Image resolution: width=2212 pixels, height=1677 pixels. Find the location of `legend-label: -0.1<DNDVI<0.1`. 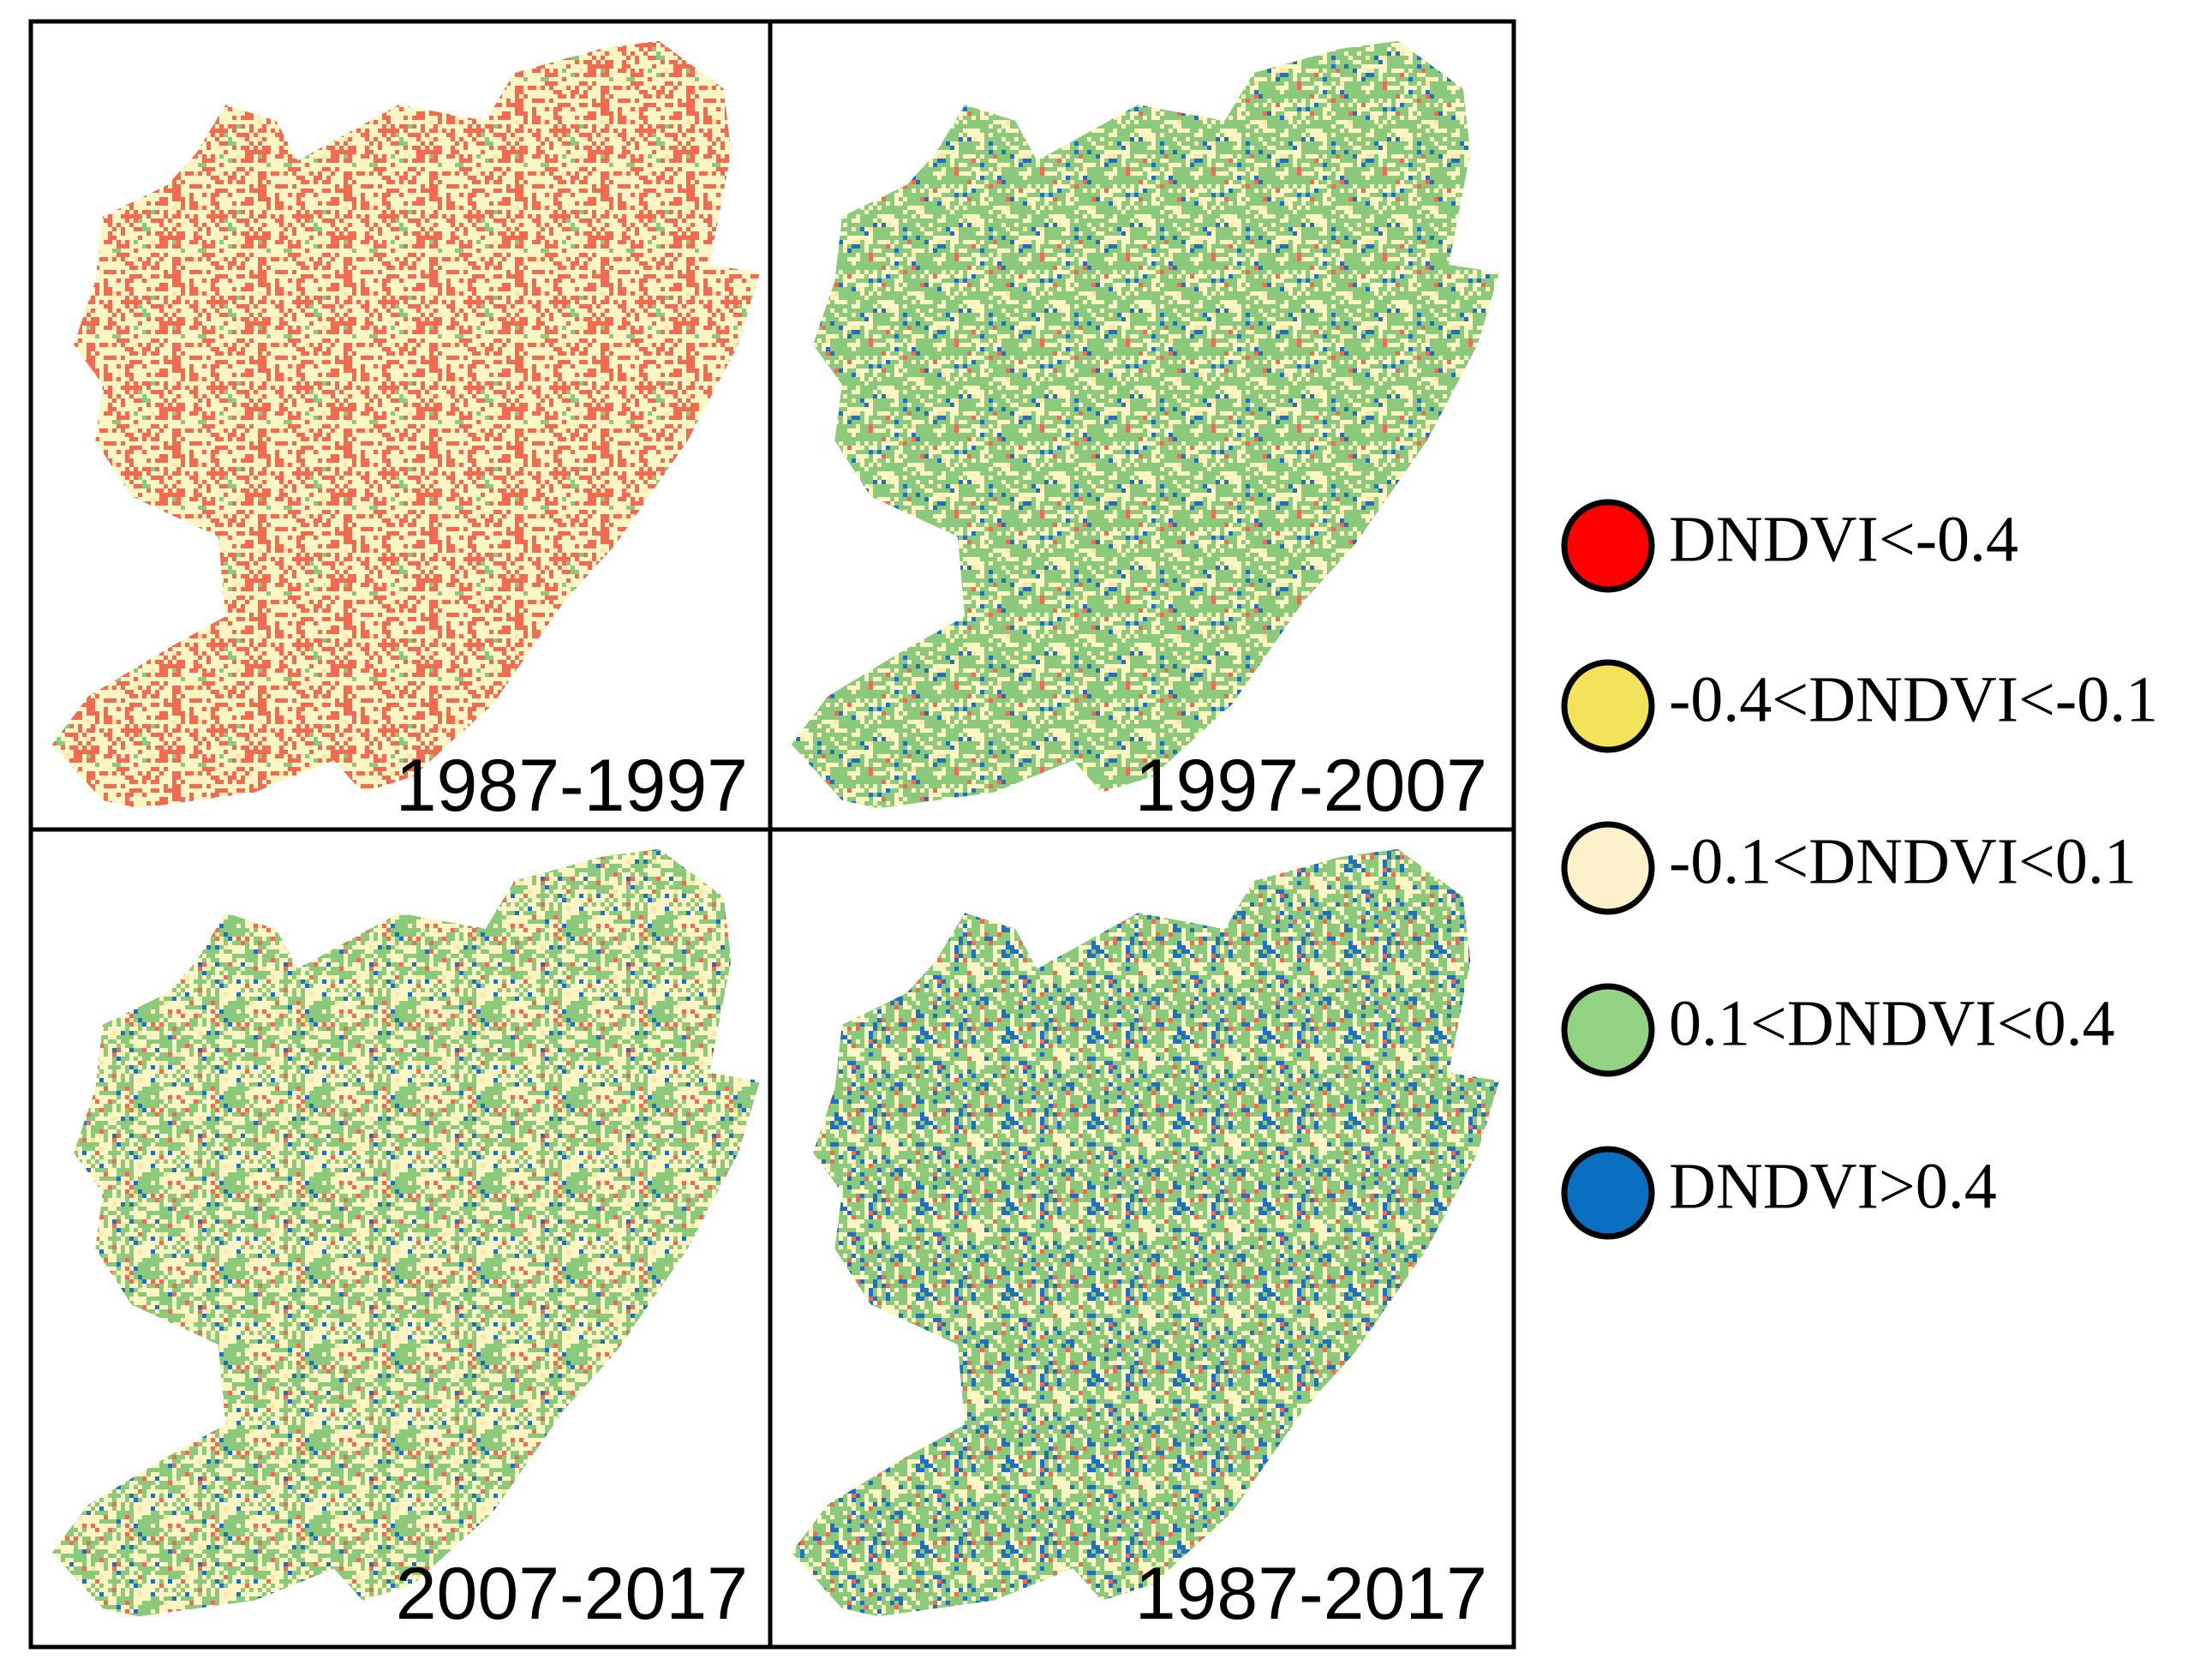

legend-label: -0.1<DNDVI<0.1 is located at coordinates (1903, 861).